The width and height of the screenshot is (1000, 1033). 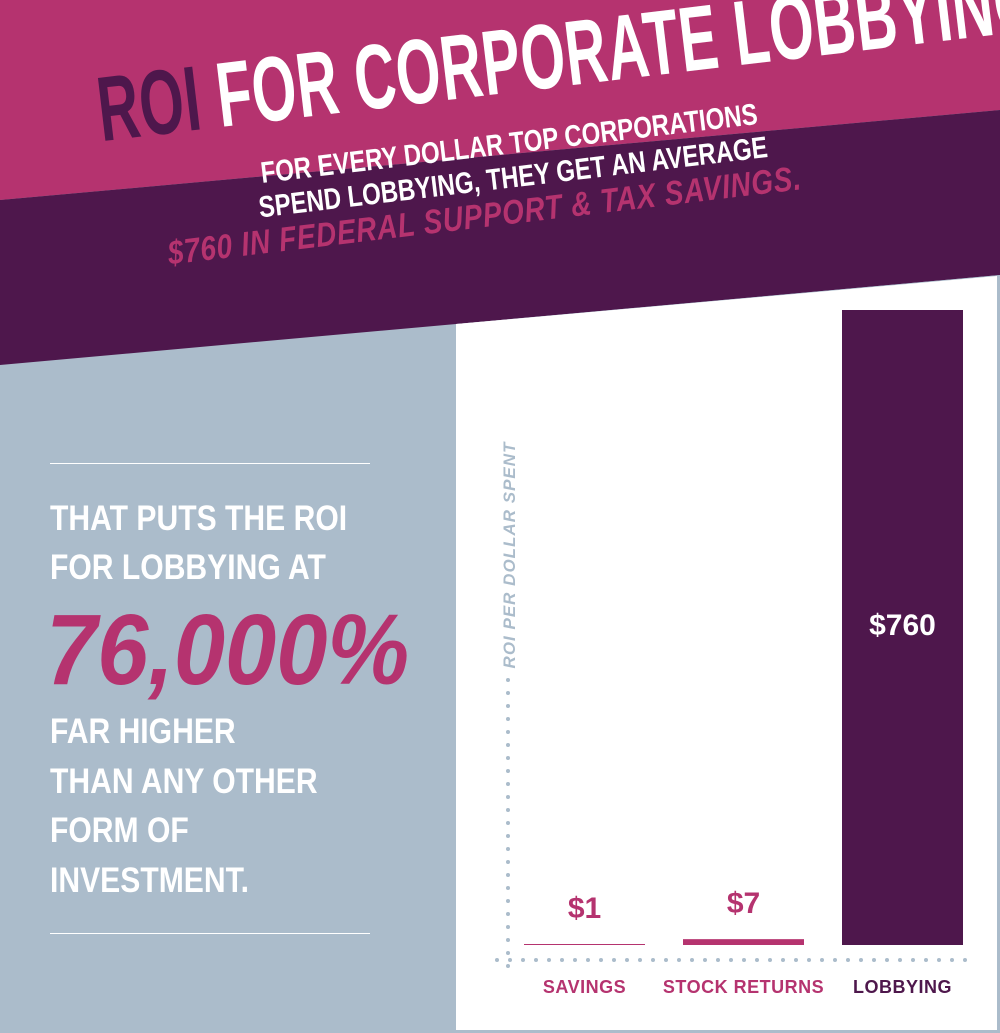 I want to click on roi-percentage: 76,000%, so click(x=228, y=650).